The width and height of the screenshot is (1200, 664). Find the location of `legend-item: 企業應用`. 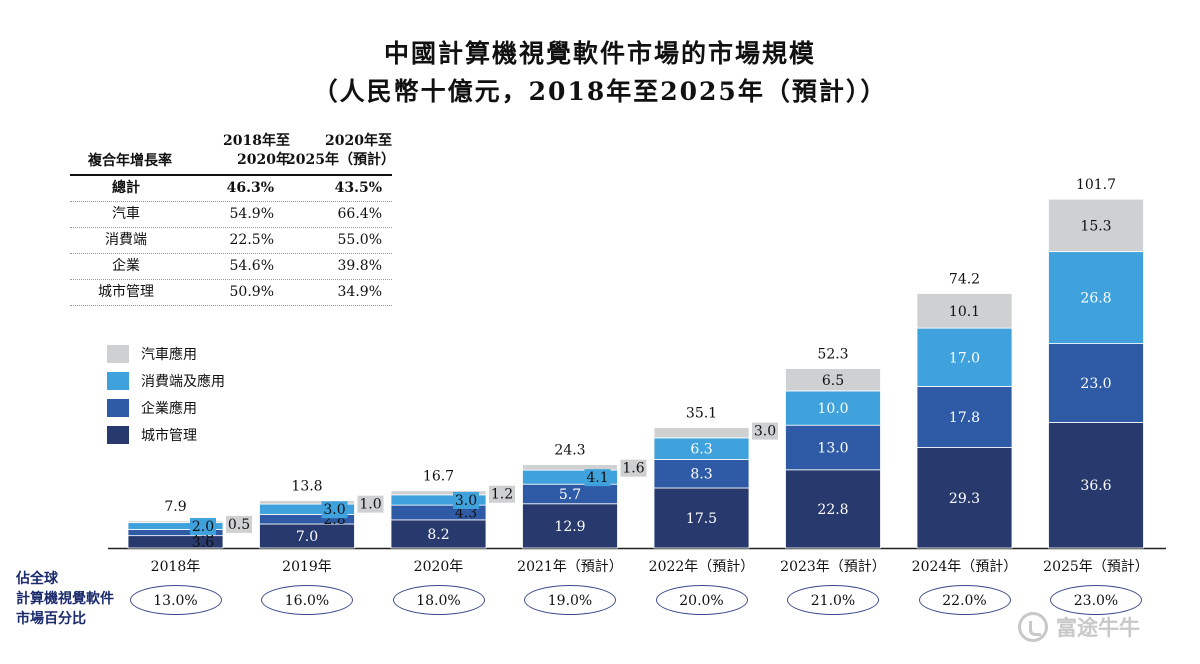

legend-item: 企業應用 is located at coordinates (166, 407).